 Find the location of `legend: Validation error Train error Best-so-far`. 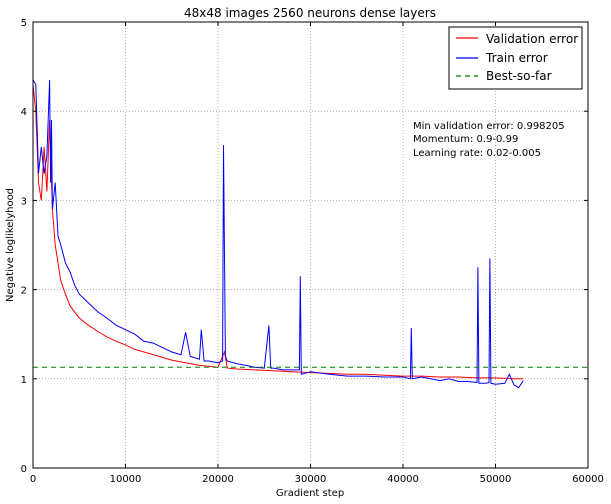

legend: Validation error Train error Best-so-far is located at coordinates (515, 58).